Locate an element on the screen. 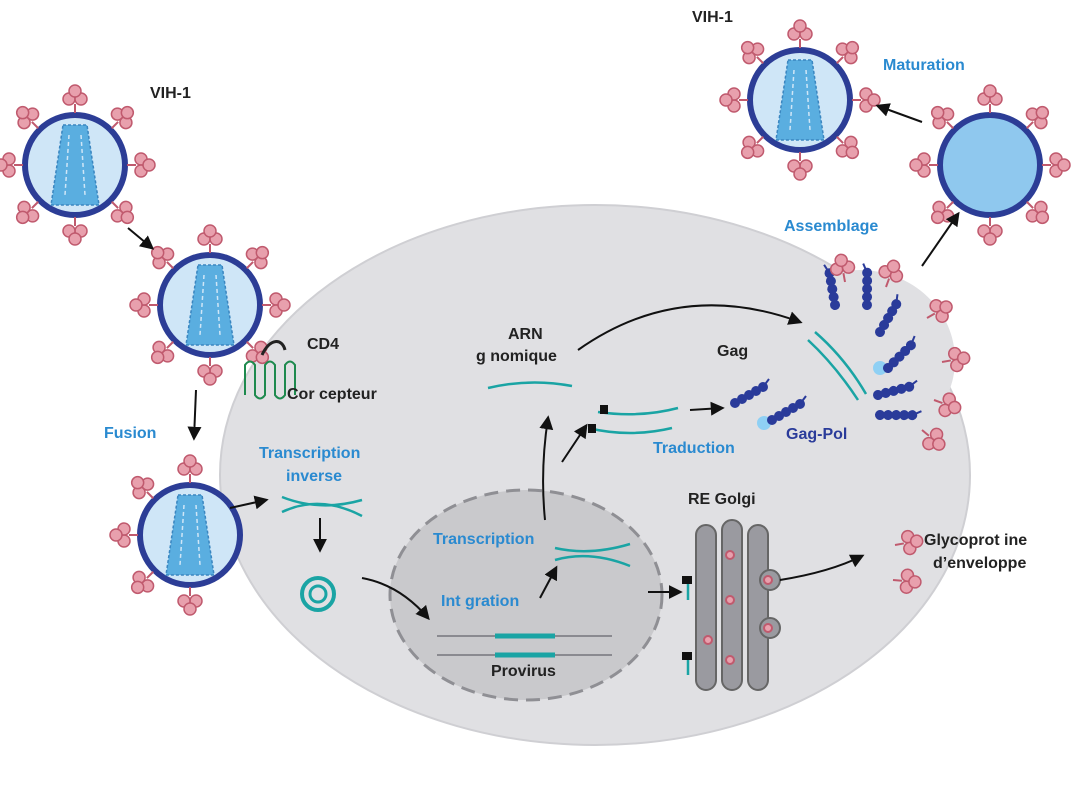 The height and width of the screenshot is (810, 1080). traduction-label: Traduction is located at coordinates (694, 448).